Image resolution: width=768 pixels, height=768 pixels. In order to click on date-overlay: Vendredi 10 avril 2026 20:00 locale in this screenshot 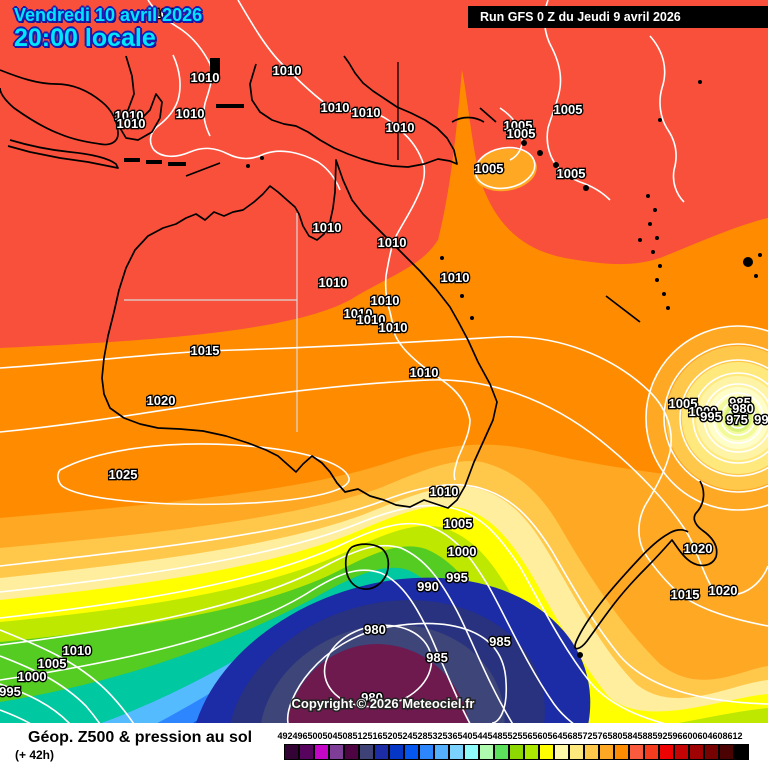, I will do `click(108, 28)`.